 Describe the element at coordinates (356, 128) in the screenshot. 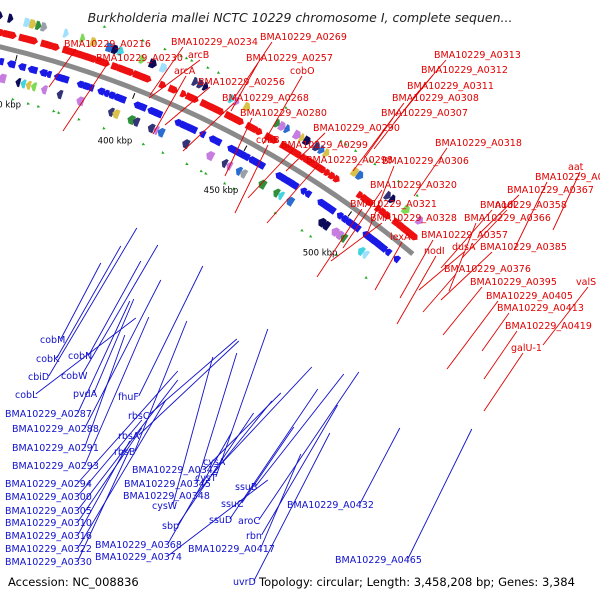

I see `forward-gene-label: BMA10229_A0290` at that location.